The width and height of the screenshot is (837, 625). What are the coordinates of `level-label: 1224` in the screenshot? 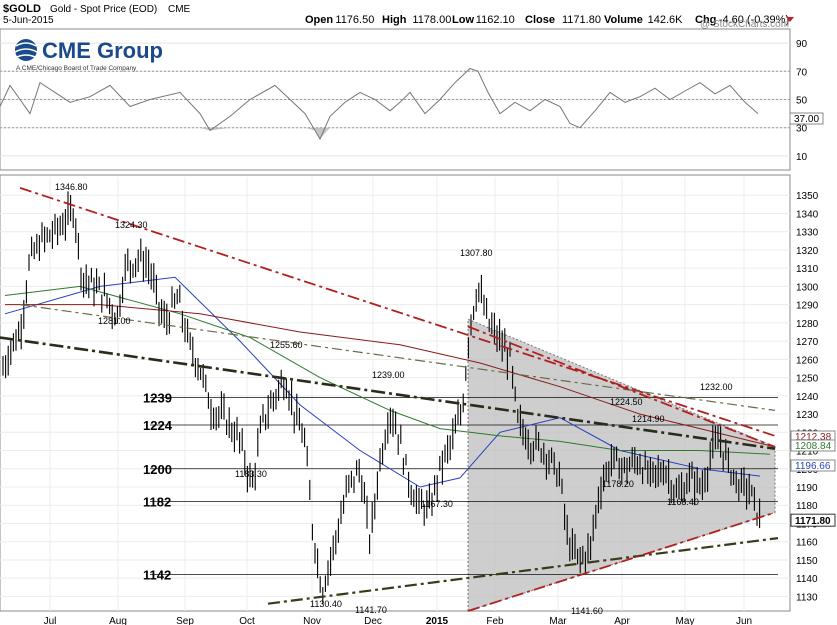 It's located at (158, 425).